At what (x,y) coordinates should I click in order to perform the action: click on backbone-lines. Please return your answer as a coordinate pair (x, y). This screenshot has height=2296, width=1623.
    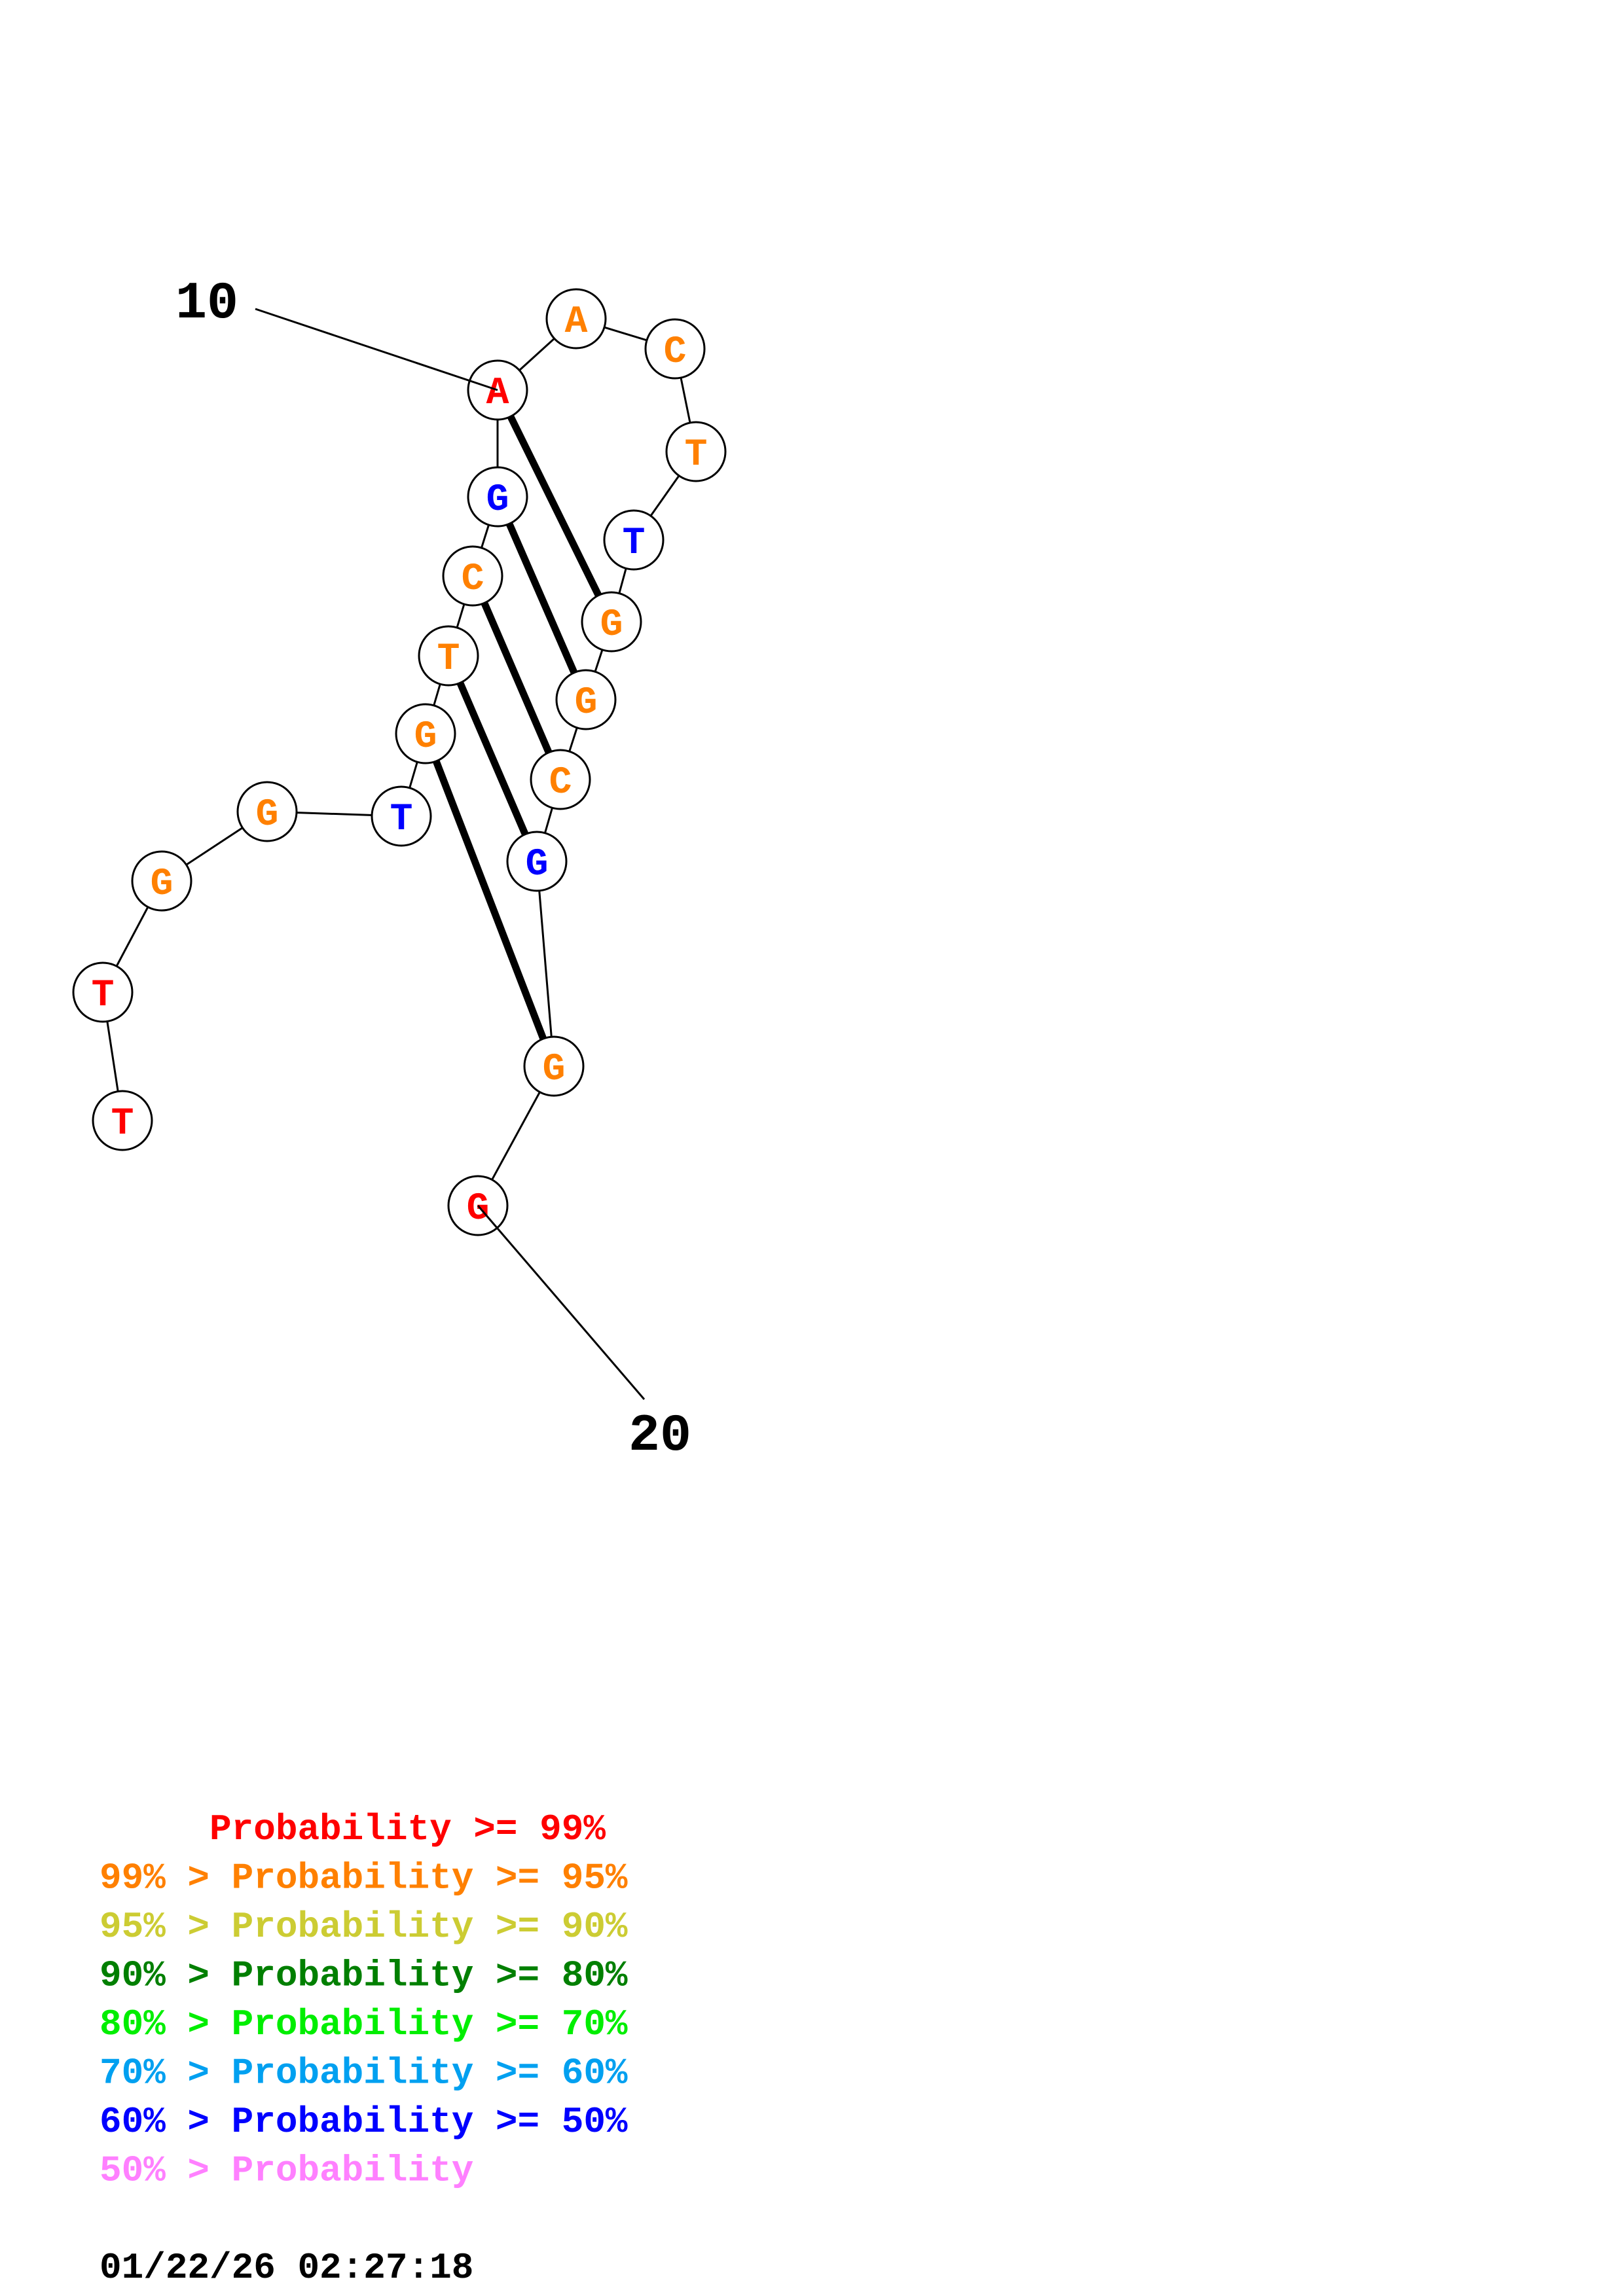
    Looking at the image, I should click on (399, 761).